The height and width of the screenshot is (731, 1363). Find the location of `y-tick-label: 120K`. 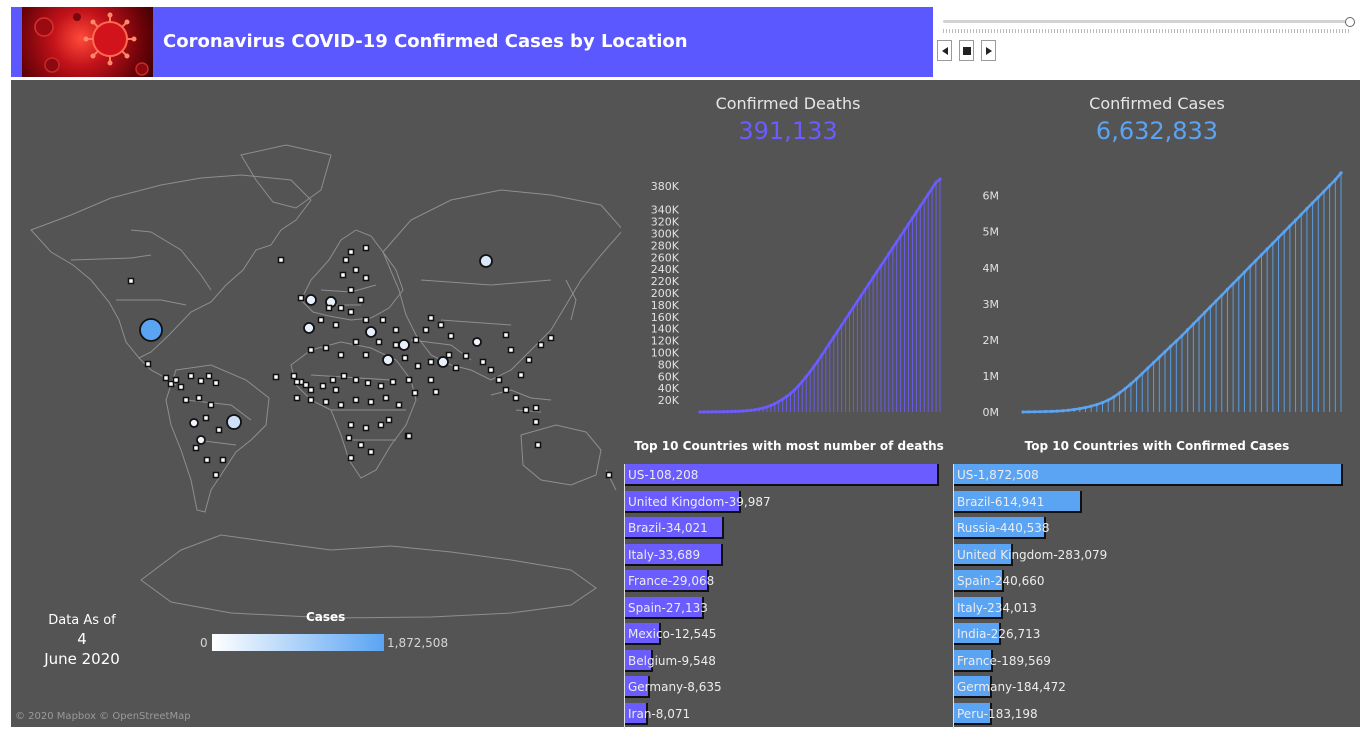

y-tick-label: 120K is located at coordinates (665, 341).